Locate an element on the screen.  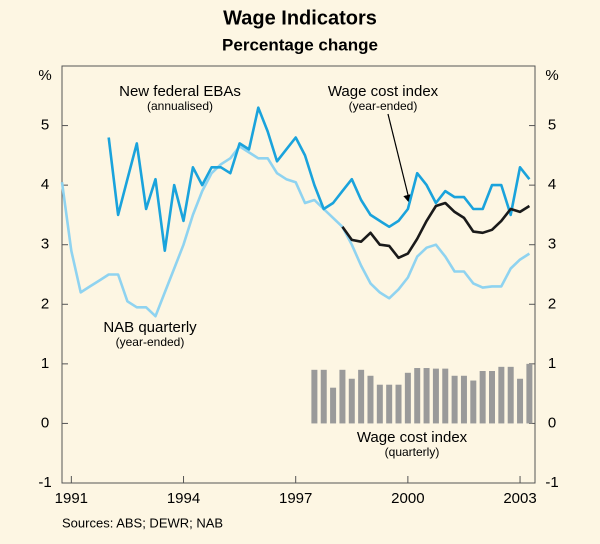
y-unit-right: % is located at coordinates (551, 75).